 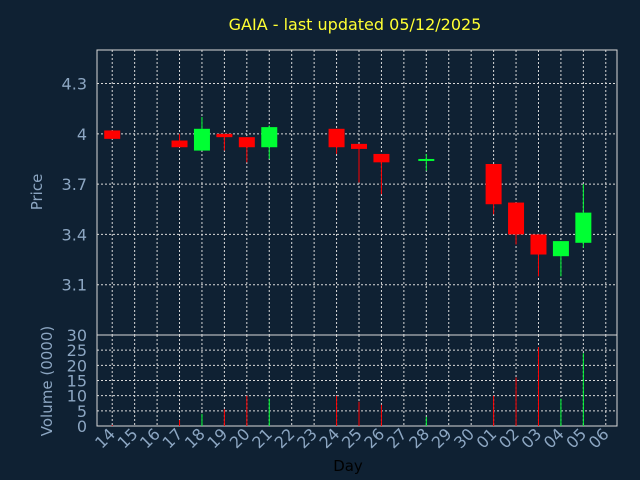 I want to click on price-axis-label: Price, so click(x=37, y=192).